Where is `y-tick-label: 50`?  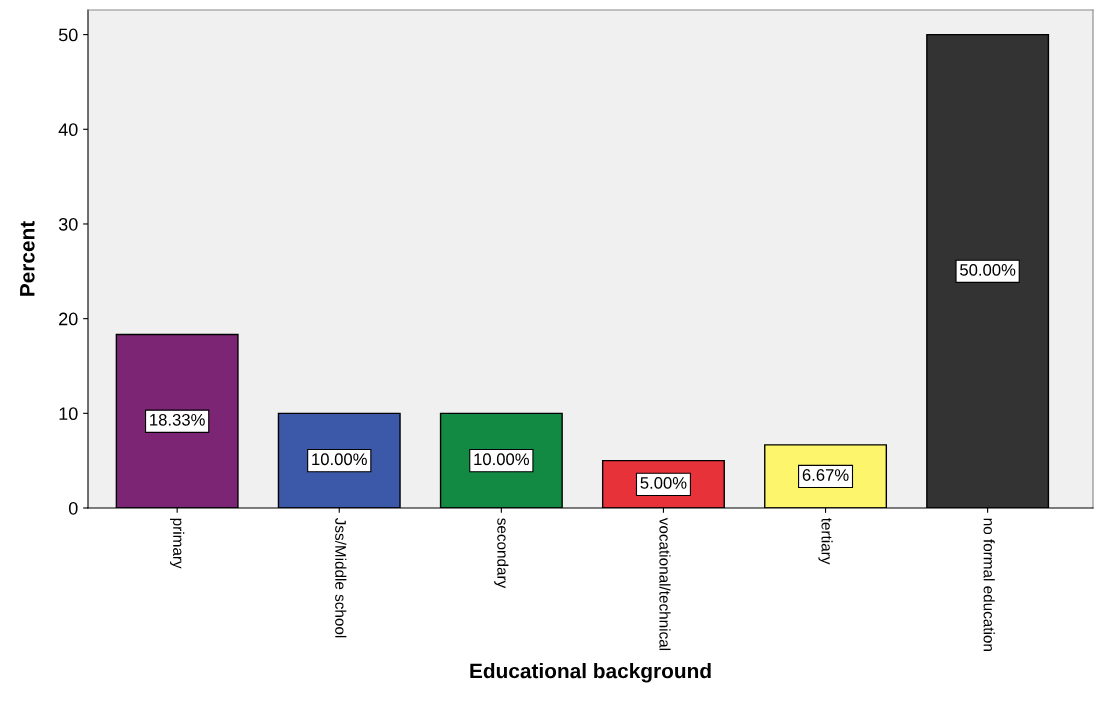 y-tick-label: 50 is located at coordinates (68, 35).